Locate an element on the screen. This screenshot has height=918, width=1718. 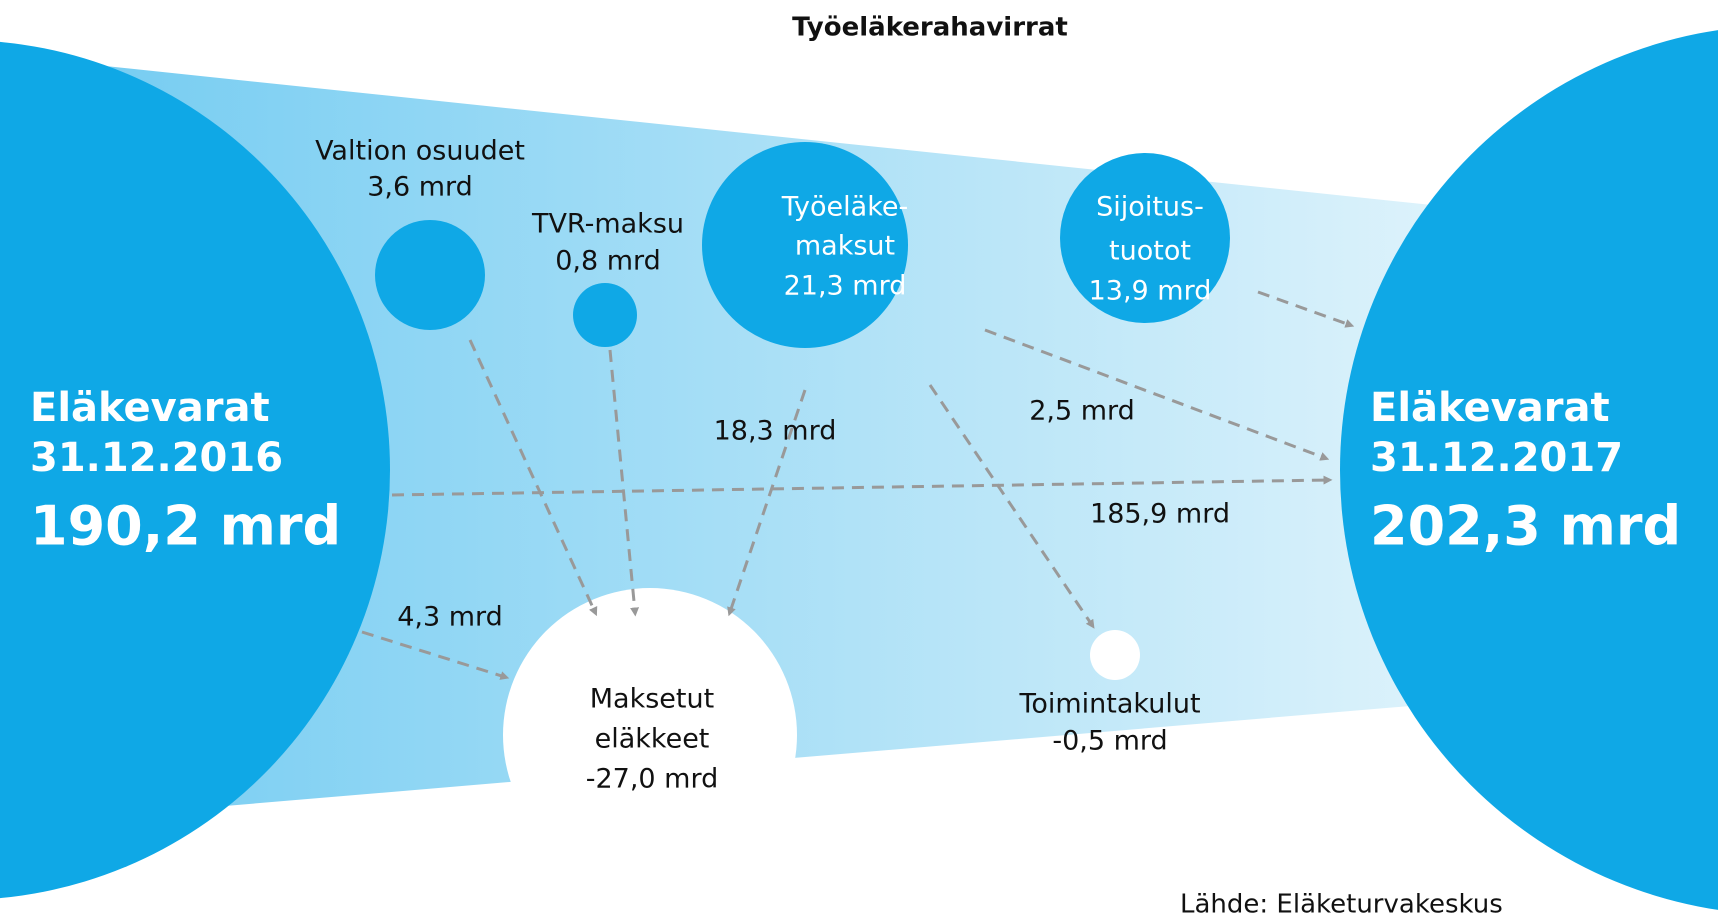
node-value: 202,3 mrd is located at coordinates (1525, 526).